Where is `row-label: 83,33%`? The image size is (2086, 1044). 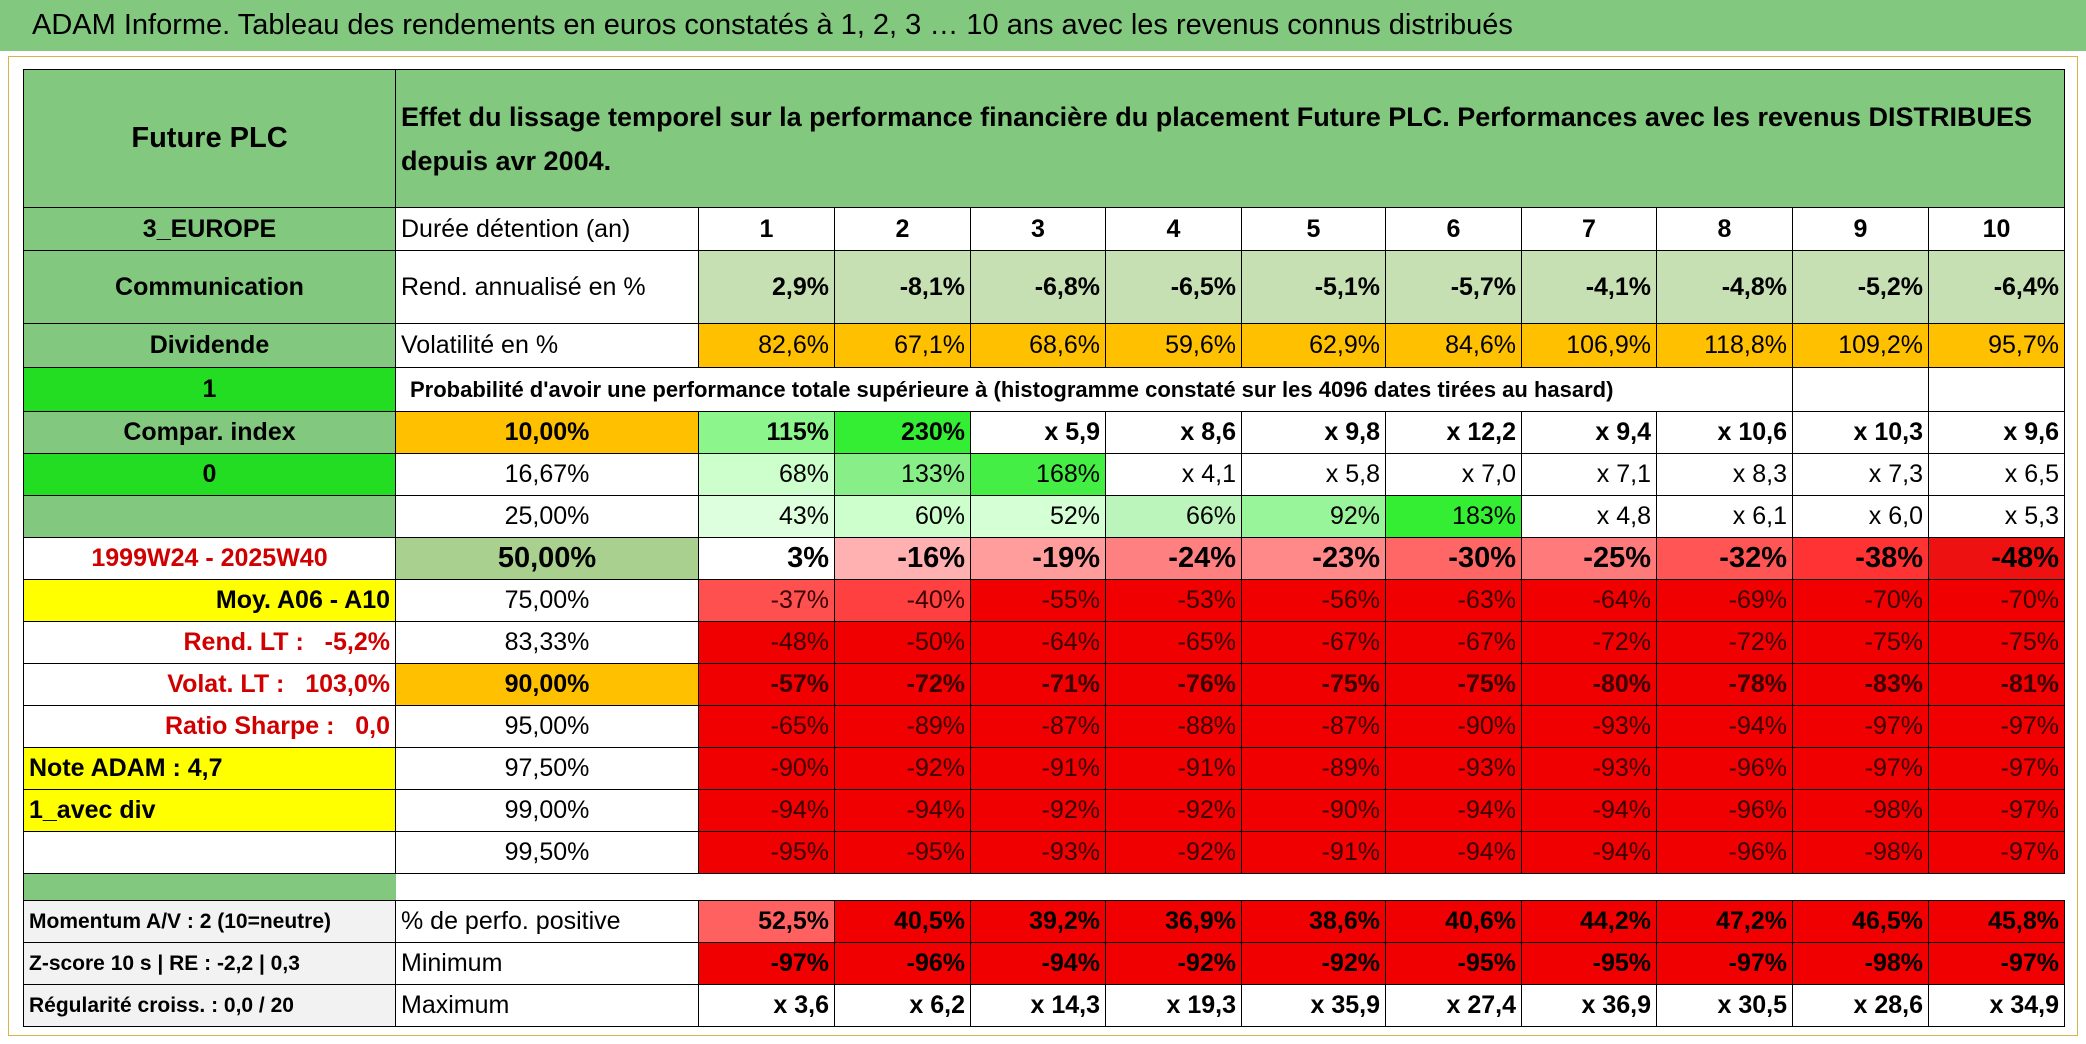 row-label: 83,33% is located at coordinates (547, 642).